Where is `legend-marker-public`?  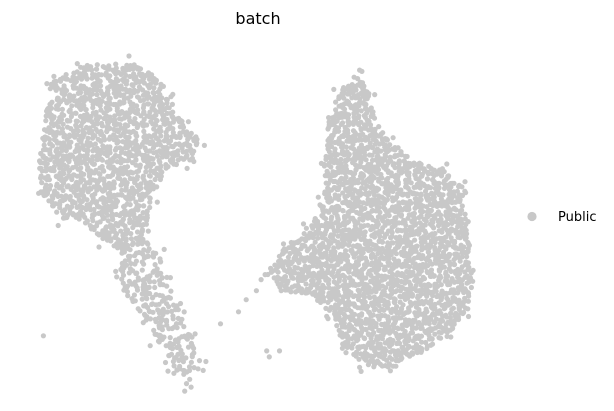
legend-marker-public is located at coordinates (532, 216).